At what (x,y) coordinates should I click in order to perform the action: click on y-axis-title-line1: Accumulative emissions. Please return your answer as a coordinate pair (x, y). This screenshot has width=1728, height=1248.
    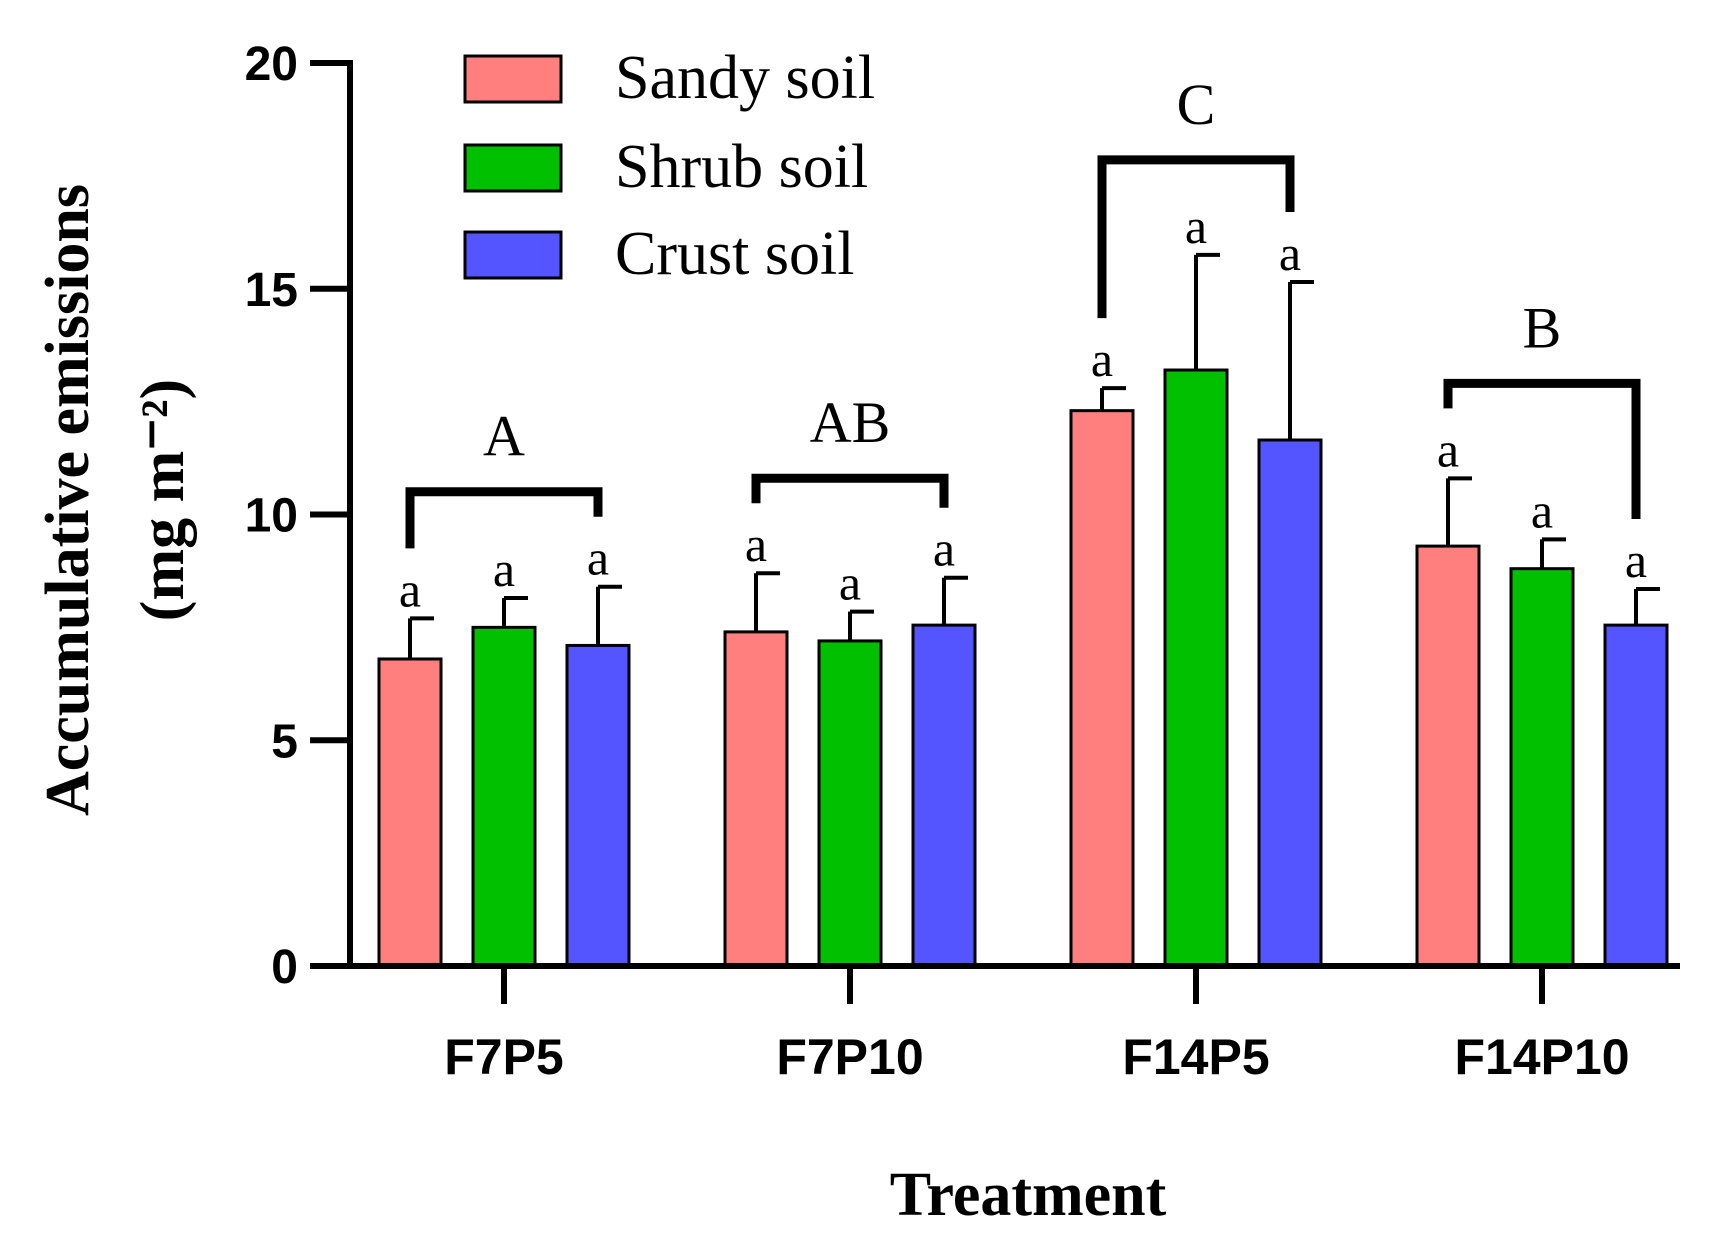
    Looking at the image, I should click on (68, 500).